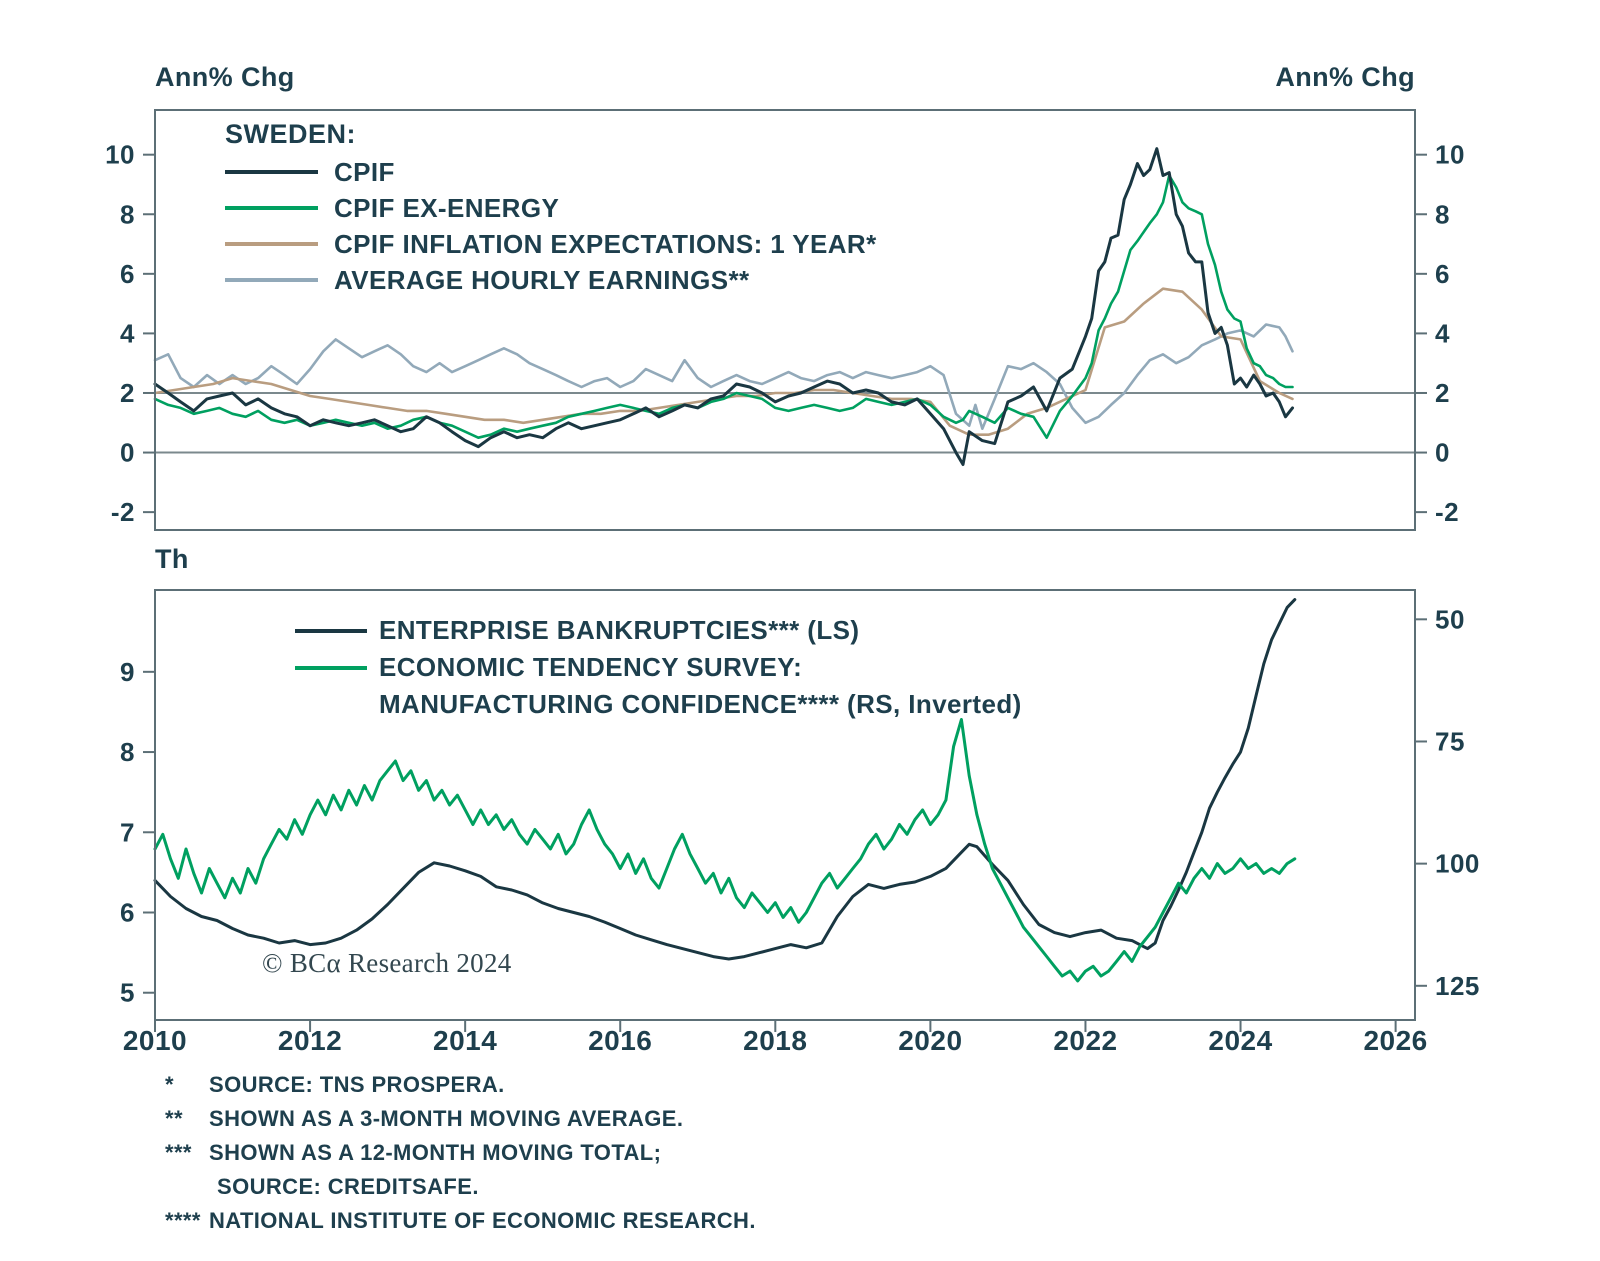  Describe the element at coordinates (225, 77) in the screenshot. I see `top-left-axis-unit: Ann% Chg` at that location.